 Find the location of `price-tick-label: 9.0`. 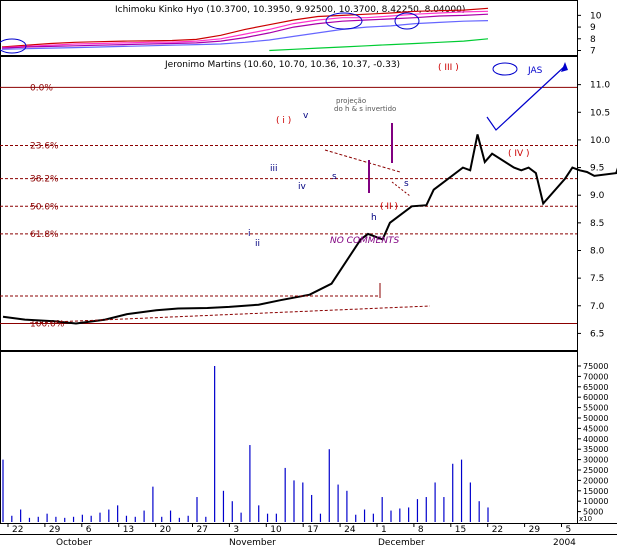

price-tick-label: 9.0 is located at coordinates (597, 196).